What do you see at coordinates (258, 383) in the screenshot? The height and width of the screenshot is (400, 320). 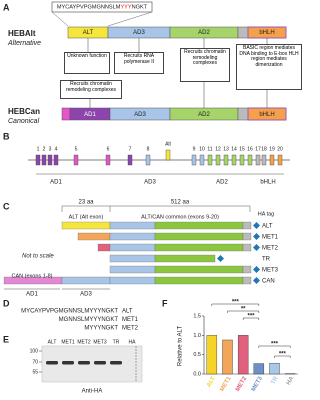 I see `x-tick-label: MET3` at bounding box center [258, 383].